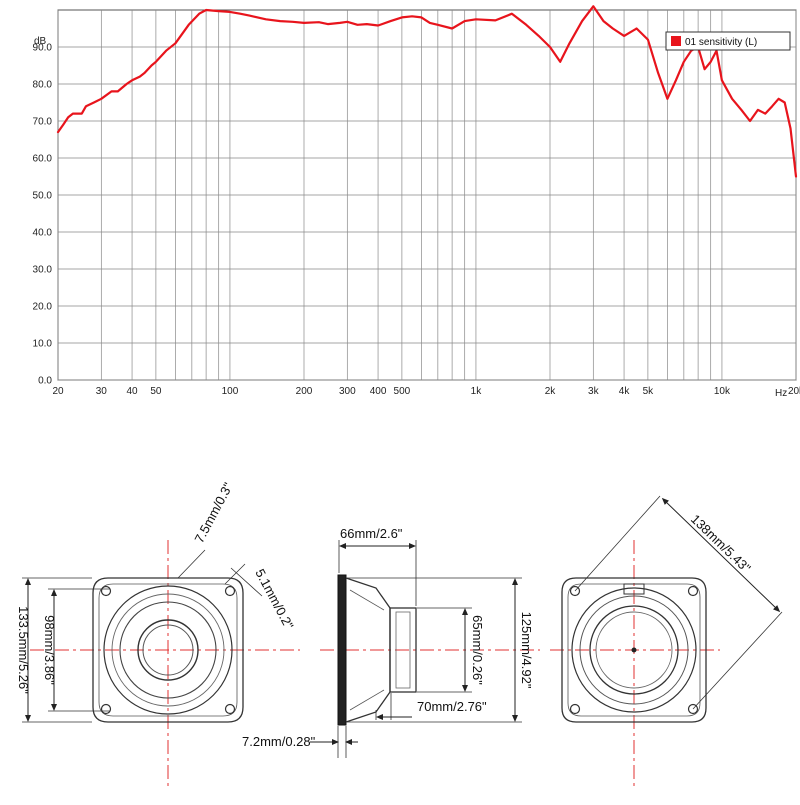  Describe the element at coordinates (43, 196) in the screenshot. I see `y-tick-label: 50.0` at that location.